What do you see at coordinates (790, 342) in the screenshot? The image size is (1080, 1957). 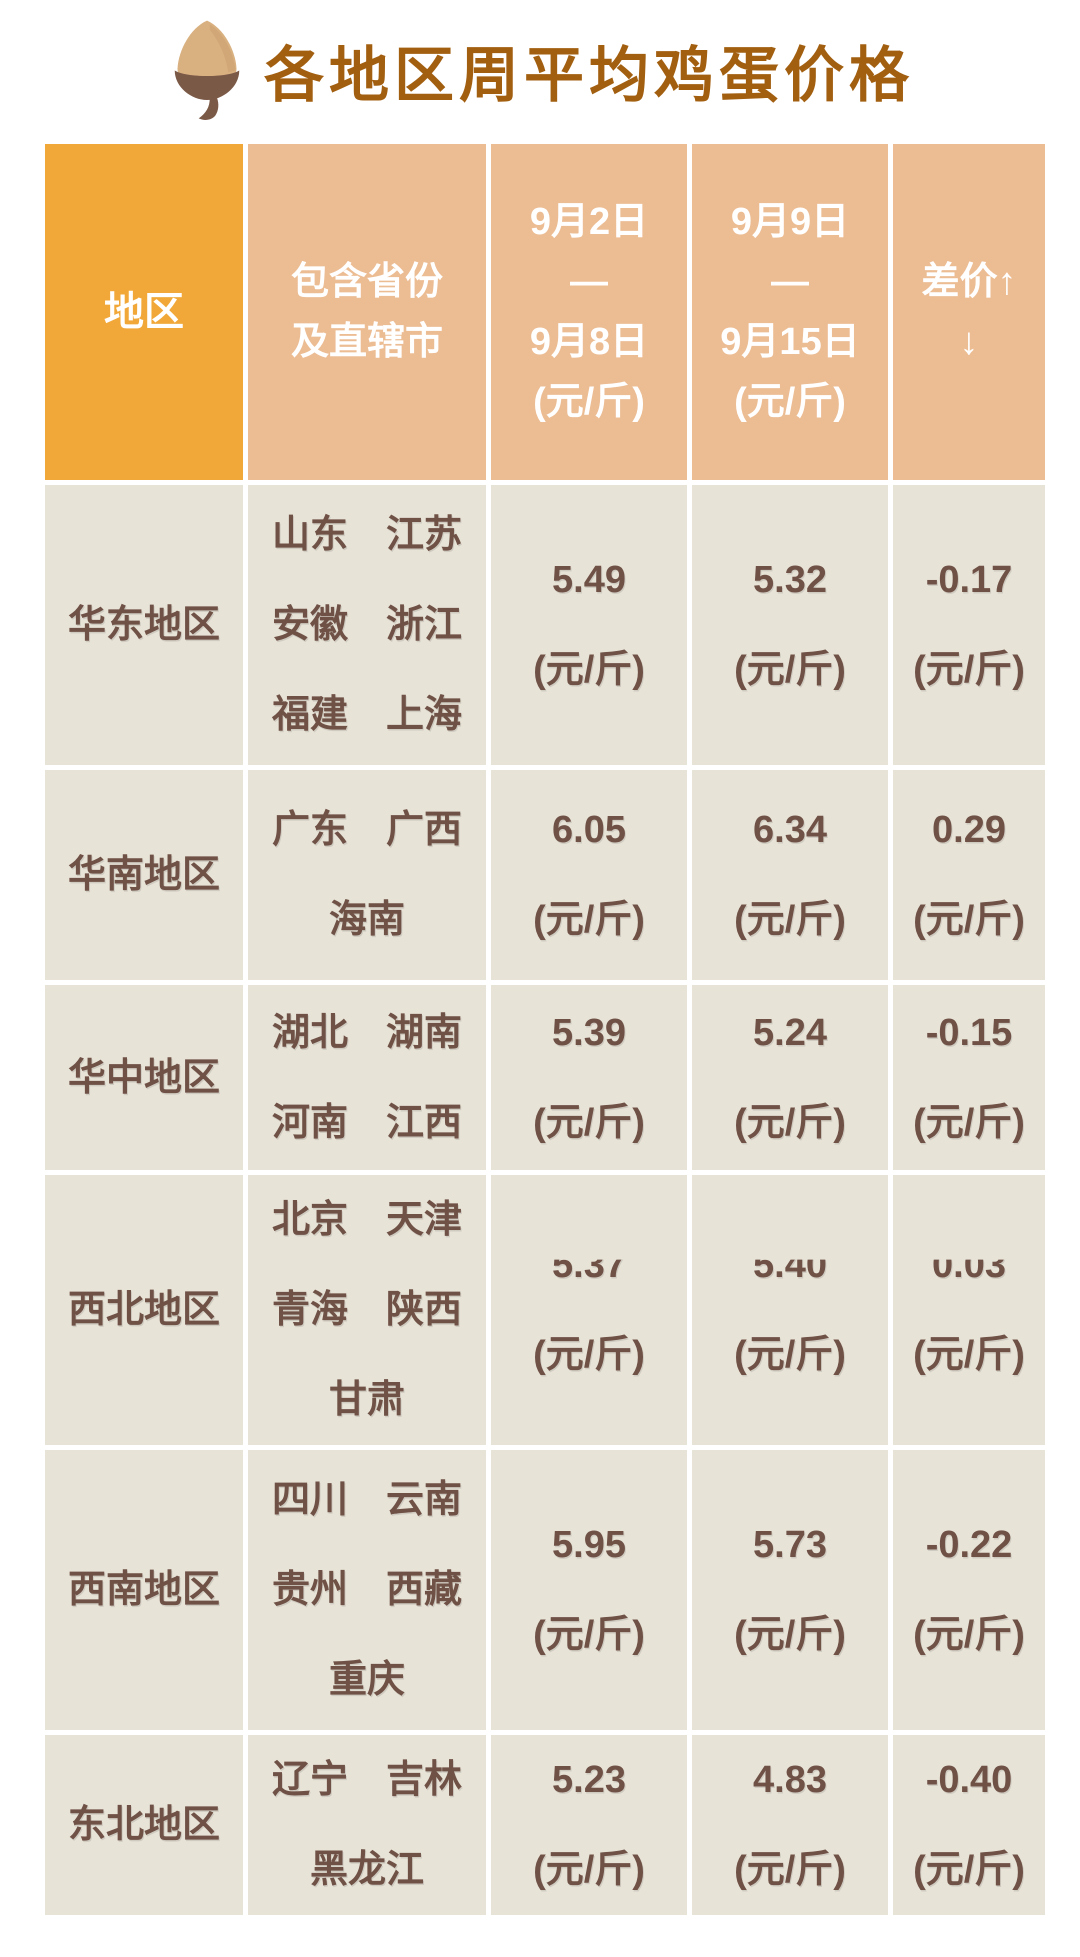 I see `header-week2-end: 9月15日` at bounding box center [790, 342].